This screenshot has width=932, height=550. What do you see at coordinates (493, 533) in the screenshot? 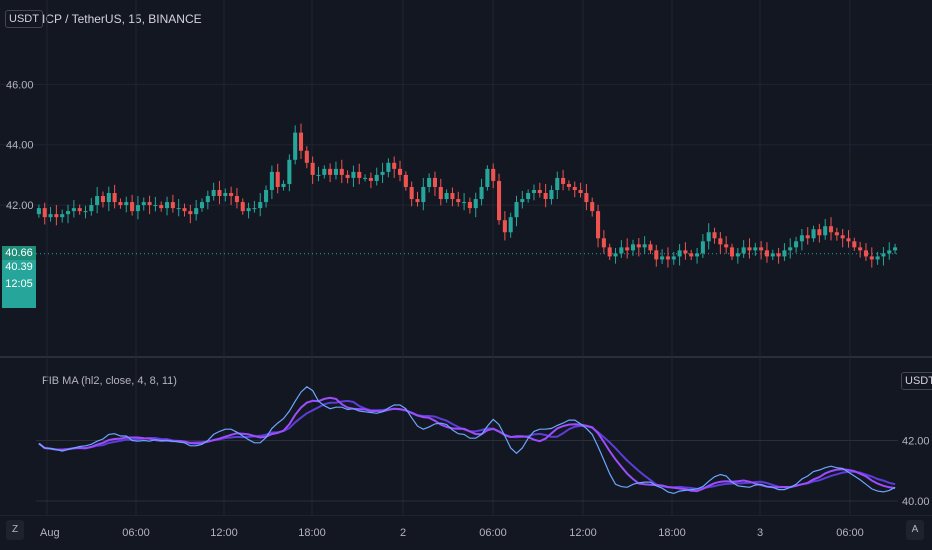
I see `x-tick-label: 06:00` at bounding box center [493, 533].